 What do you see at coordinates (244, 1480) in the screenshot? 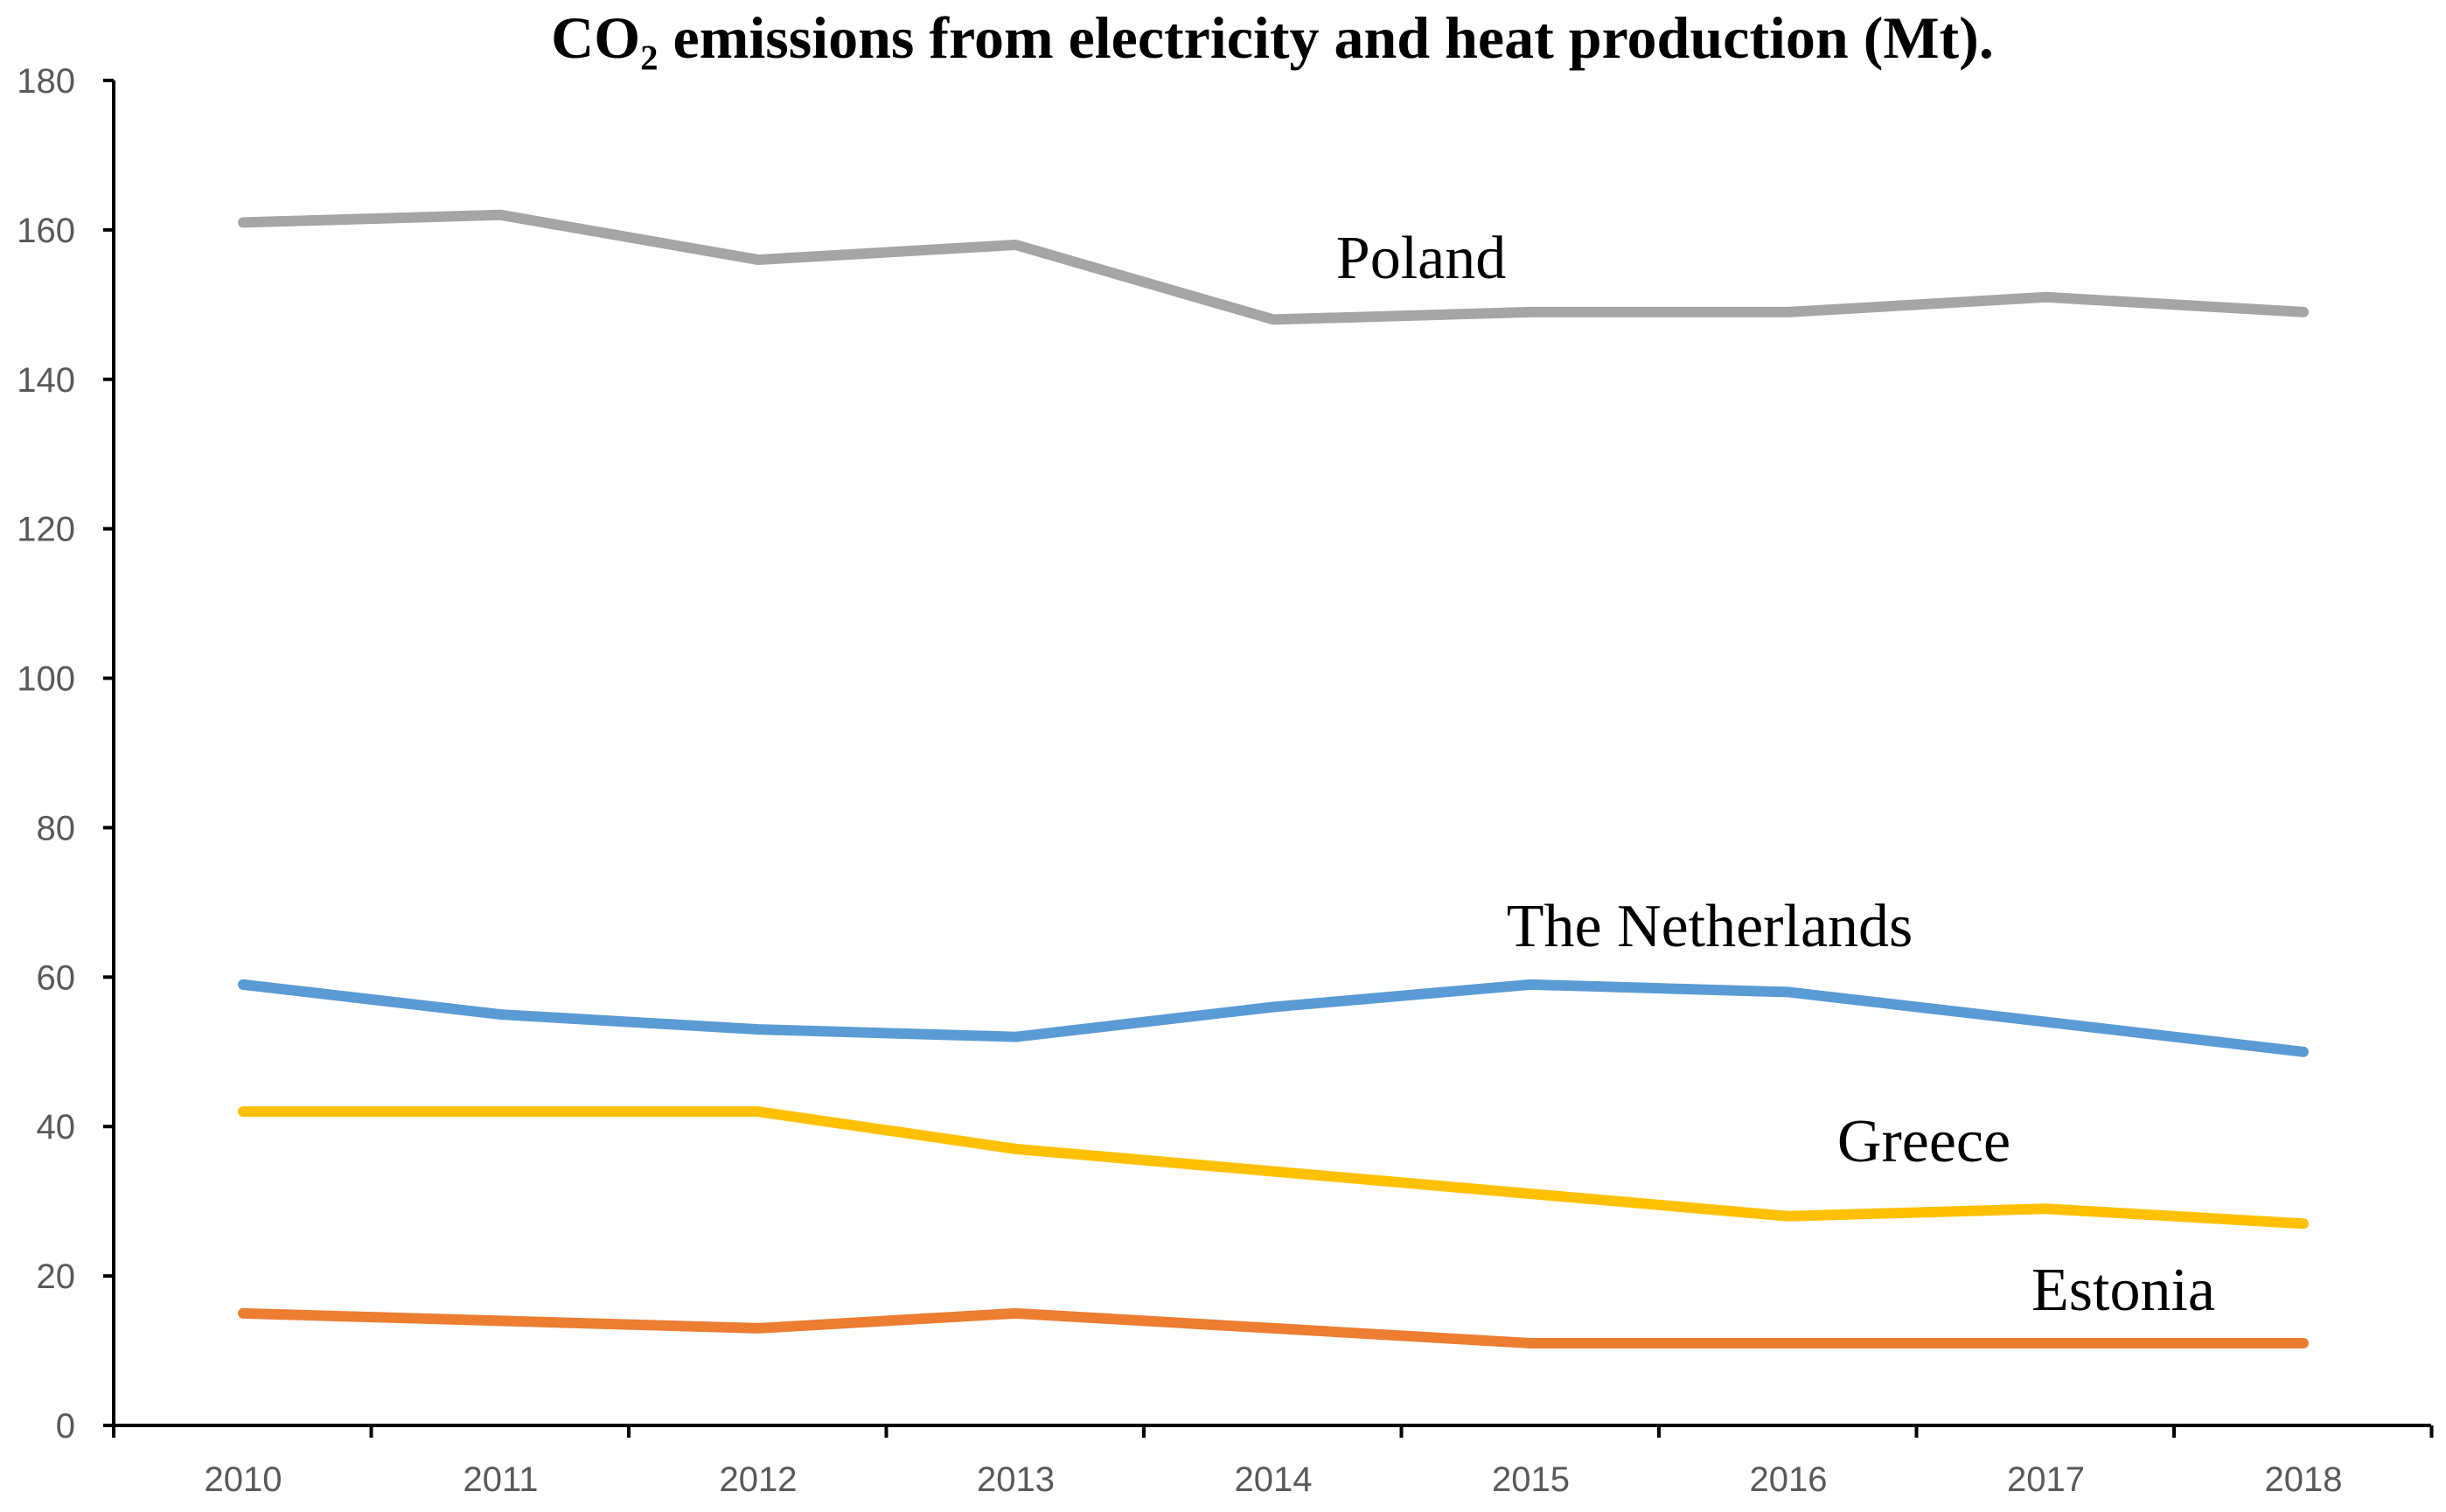
I see `x-tick-label: 2010` at bounding box center [244, 1480].